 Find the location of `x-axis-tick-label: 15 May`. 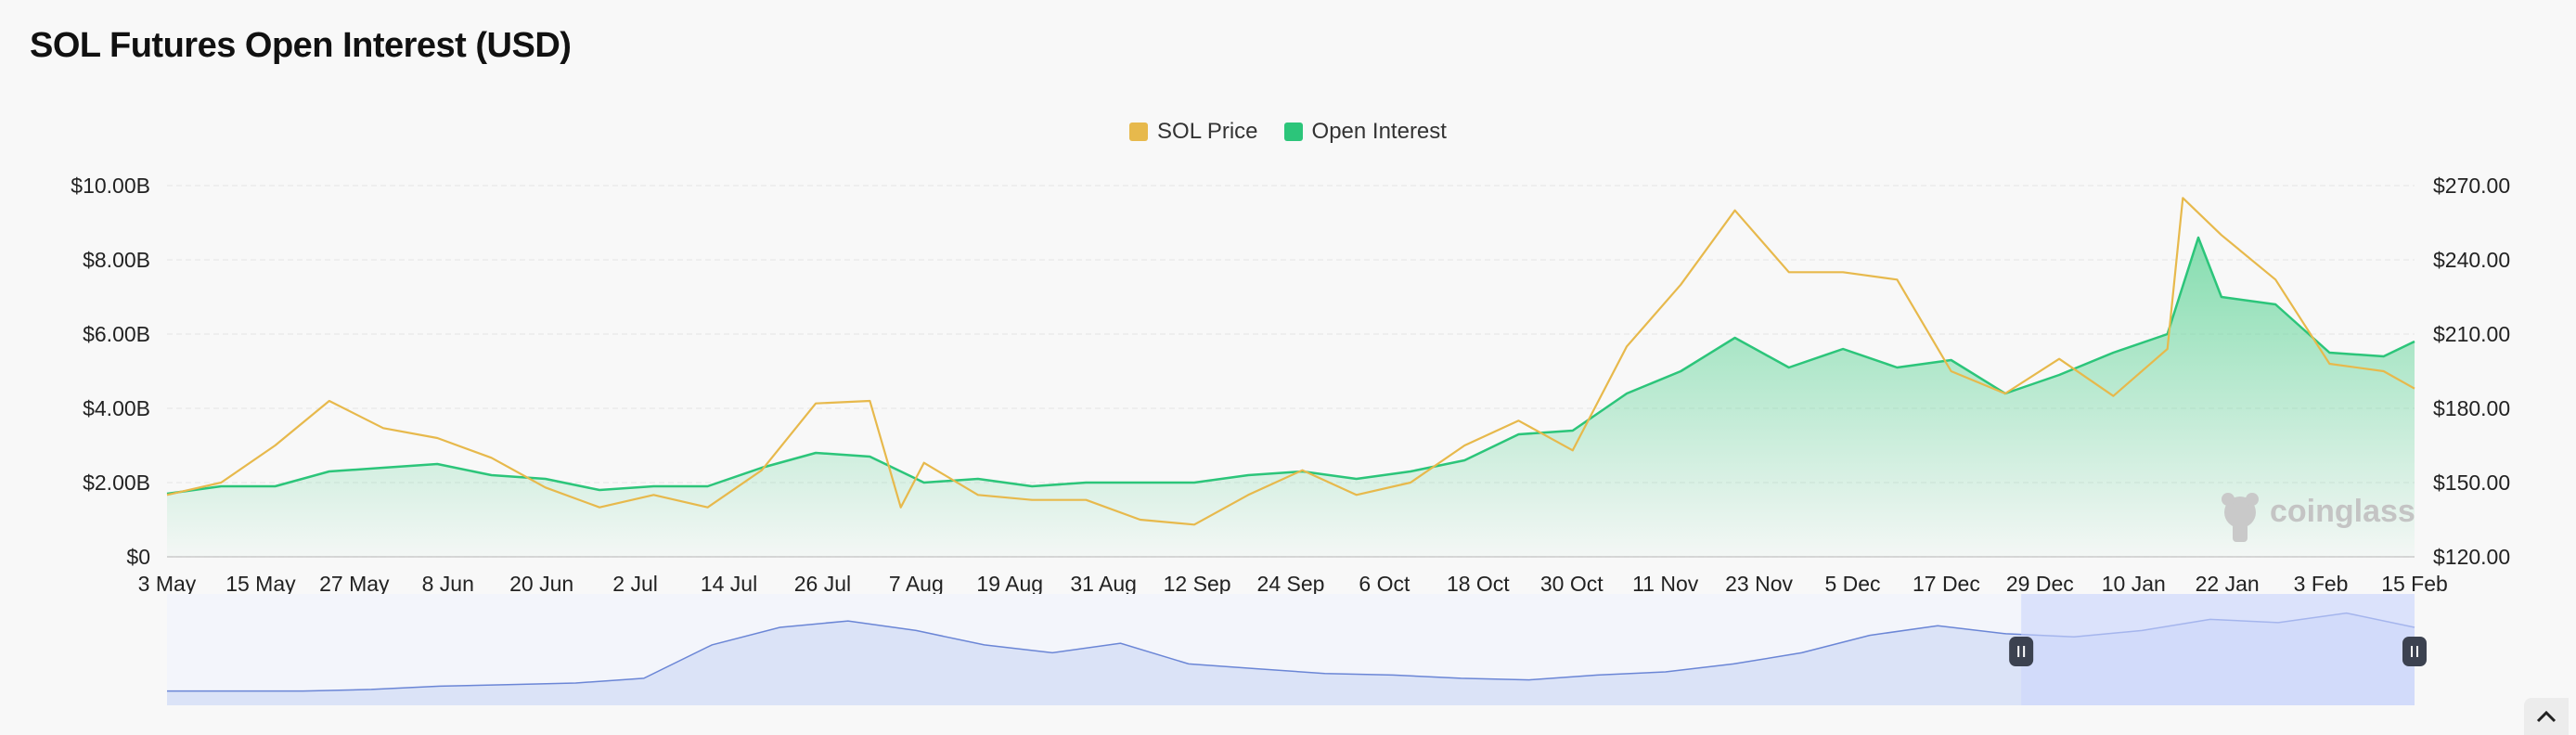

x-axis-tick-label: 15 May is located at coordinates (261, 584).